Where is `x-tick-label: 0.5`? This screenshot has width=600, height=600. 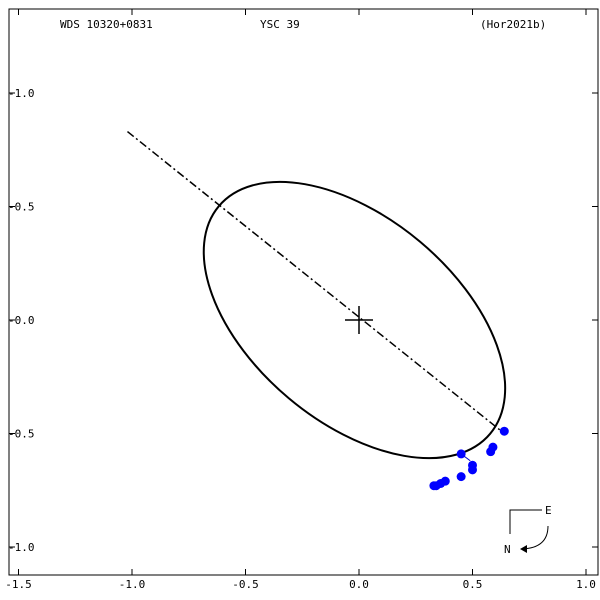 x-tick-label: 0.5 is located at coordinates (473, 584).